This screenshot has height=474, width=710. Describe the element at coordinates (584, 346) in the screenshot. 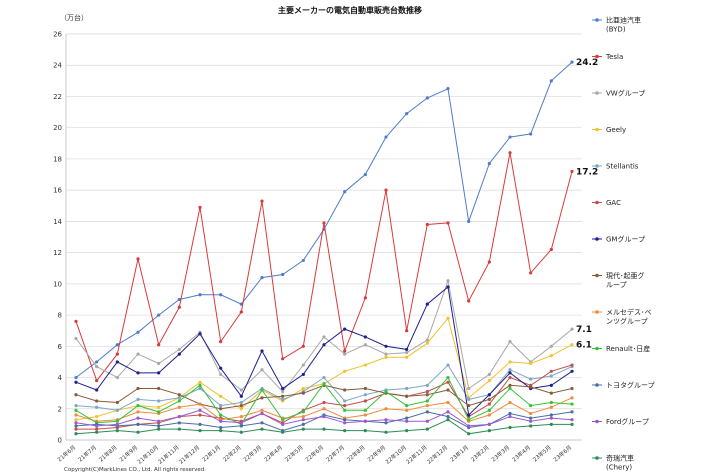

I see `end-value-label: 6.1` at that location.